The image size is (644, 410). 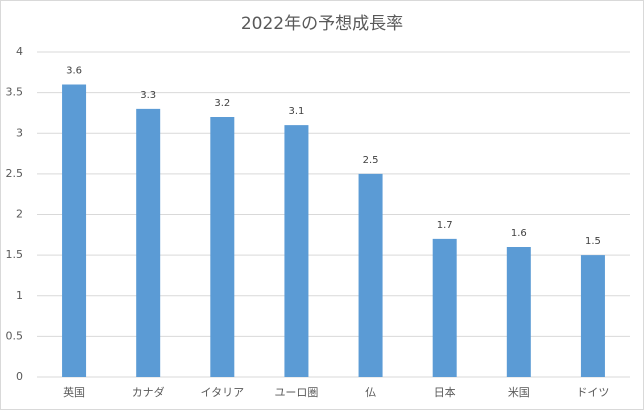 I want to click on x-tick-label: 米国, so click(x=519, y=392).